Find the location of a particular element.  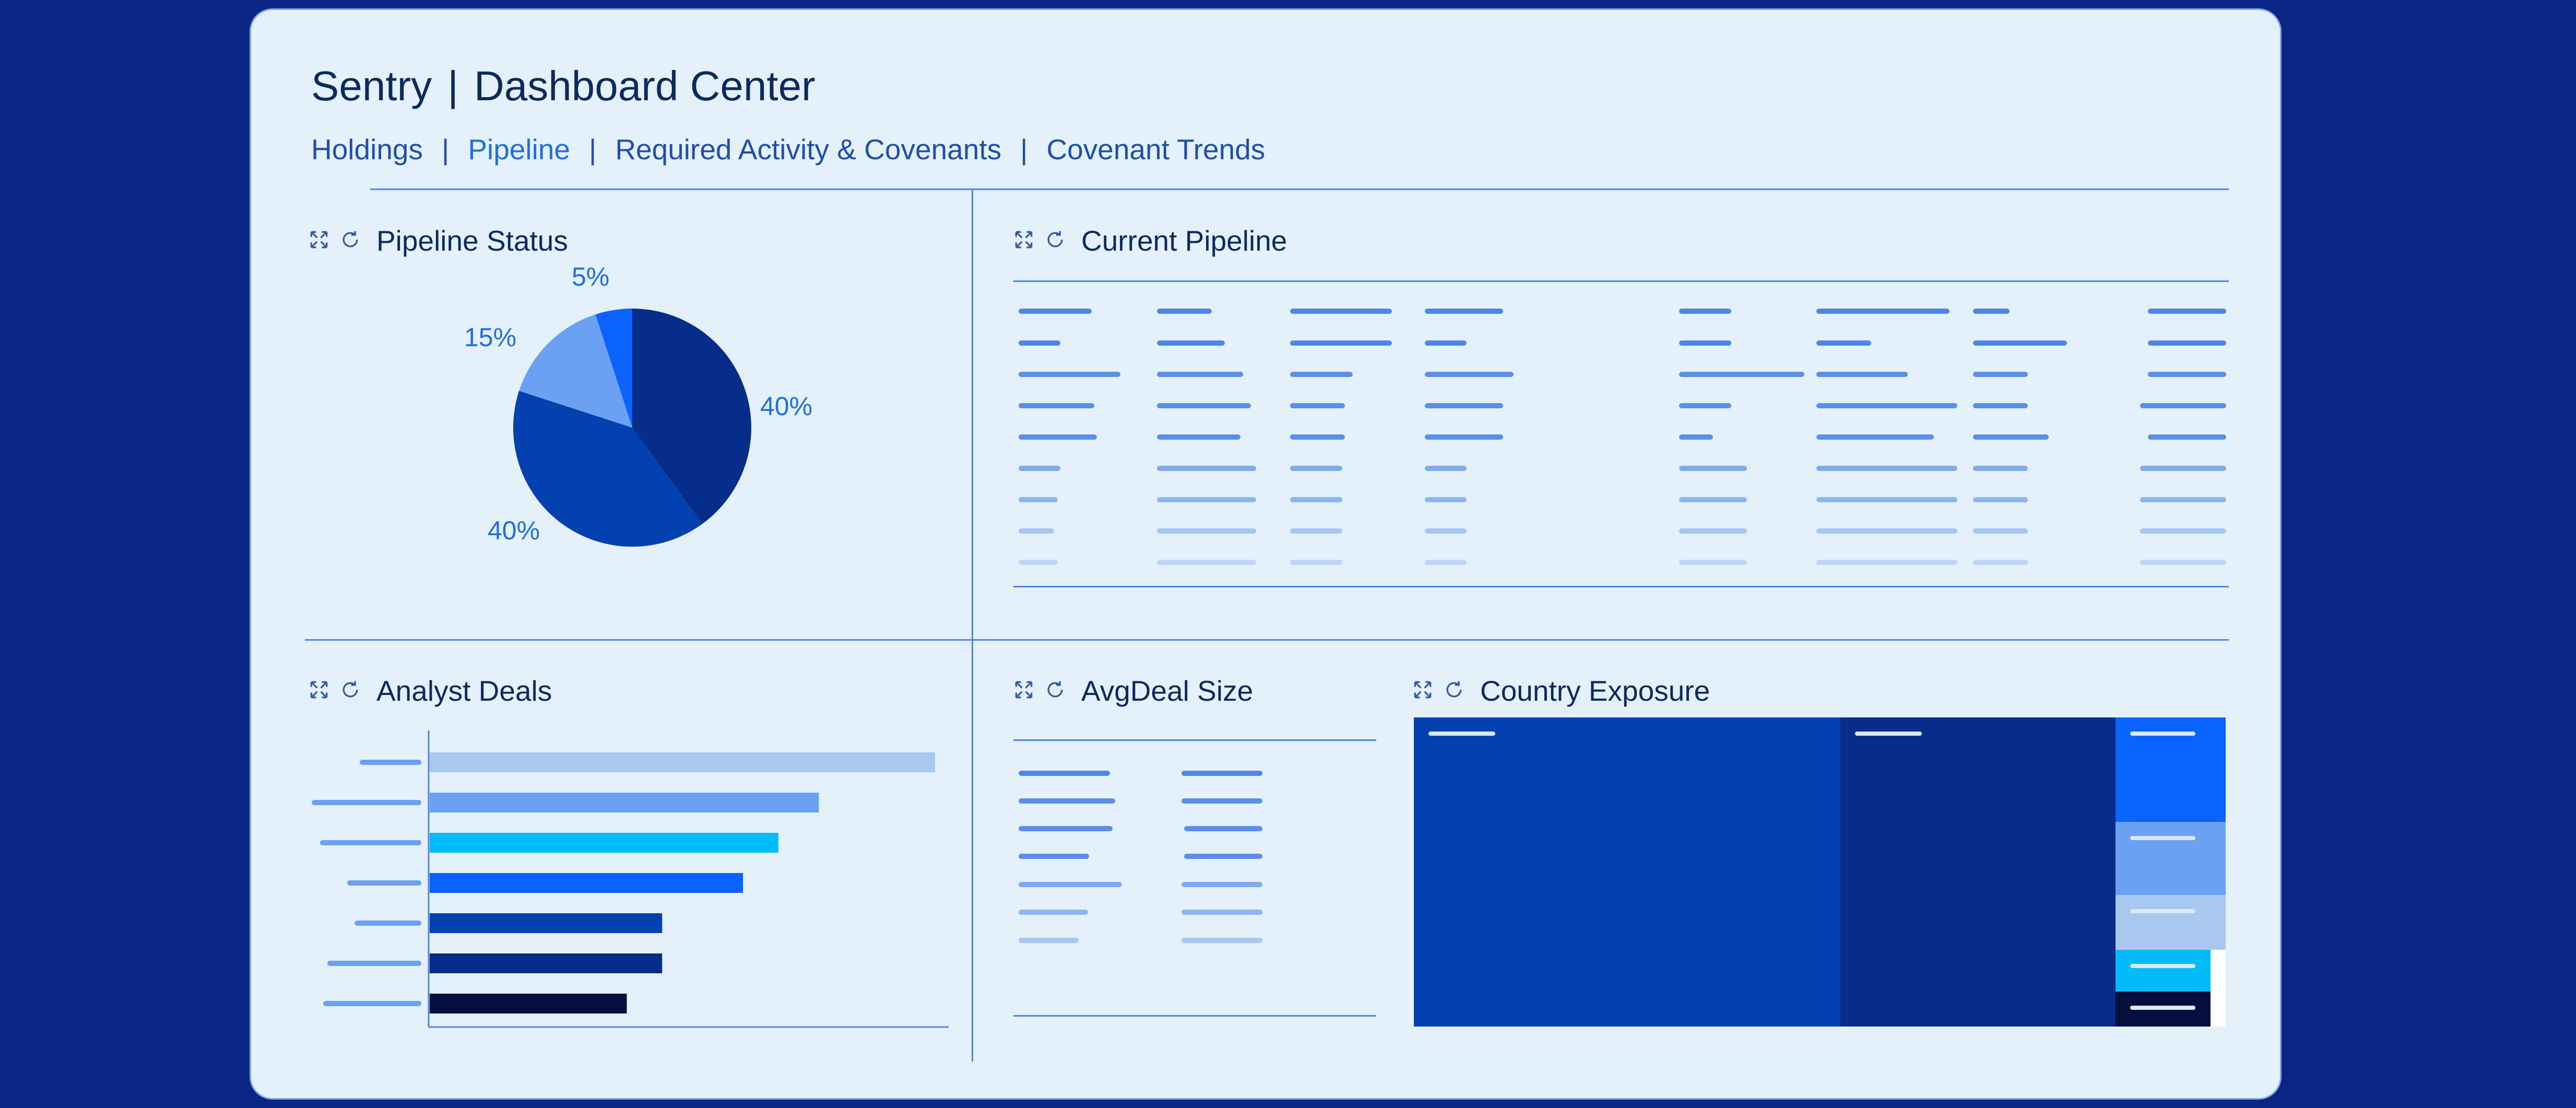

pie-label-15: 15% is located at coordinates (490, 337).